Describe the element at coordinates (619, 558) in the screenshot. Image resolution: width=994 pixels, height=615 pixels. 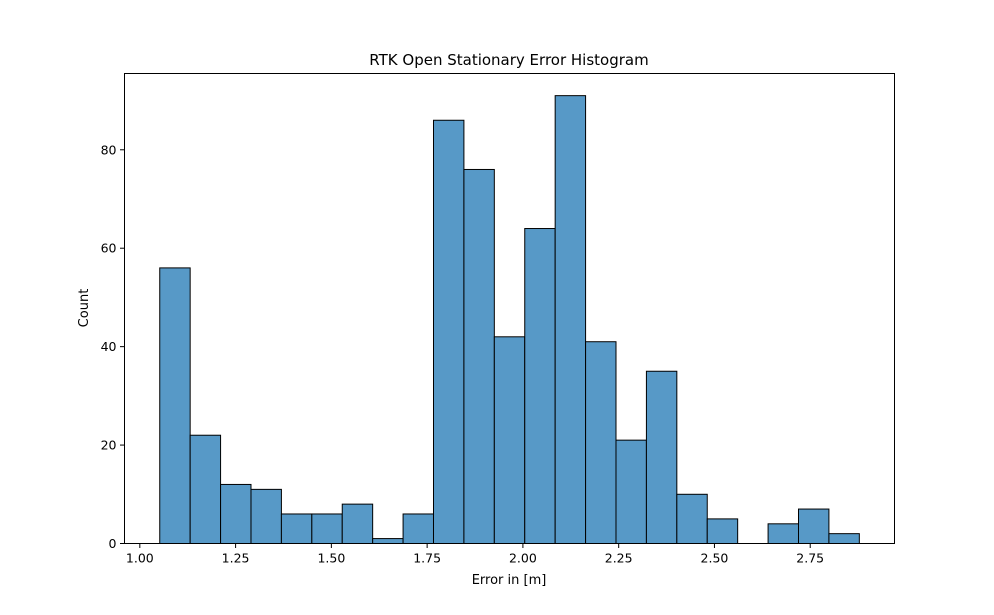
I see `x-tick-label: 2.25` at that location.